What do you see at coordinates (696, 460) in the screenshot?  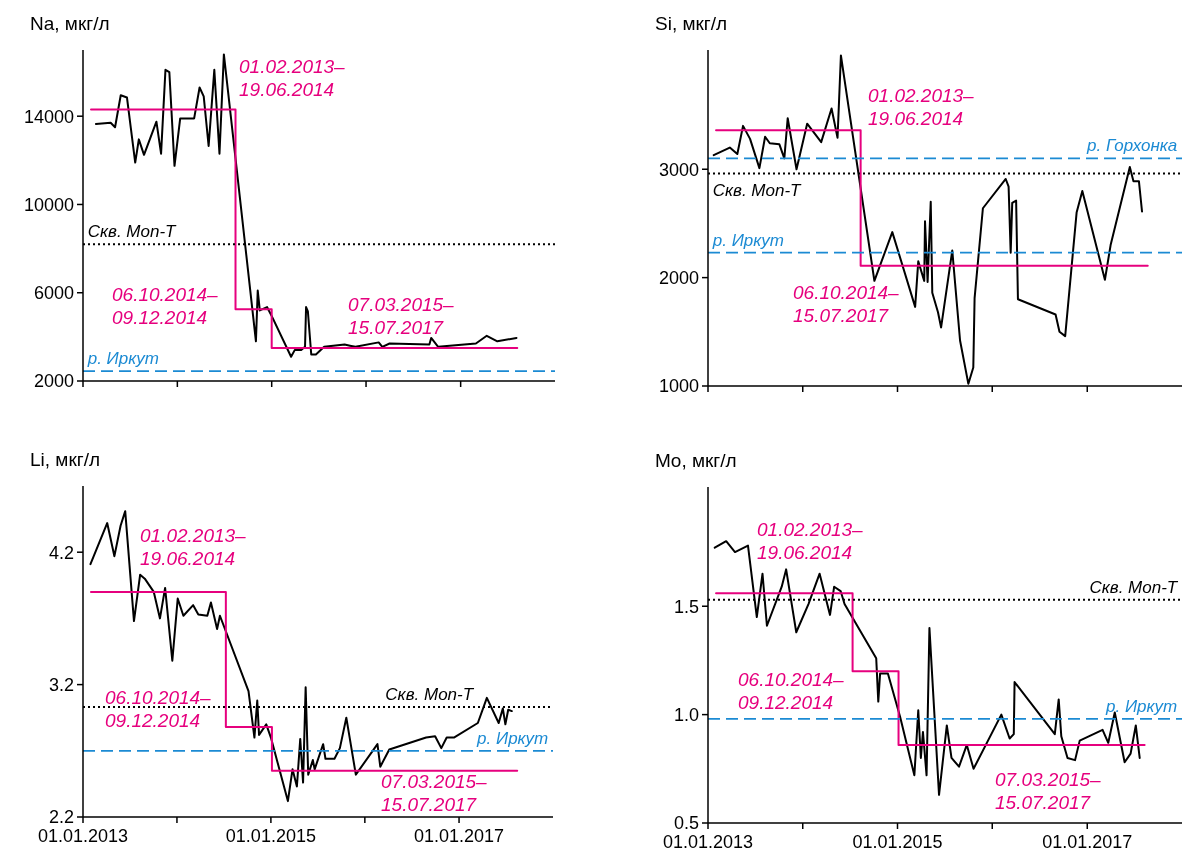 I see `y-axis-title: Mo, мкг/л` at bounding box center [696, 460].